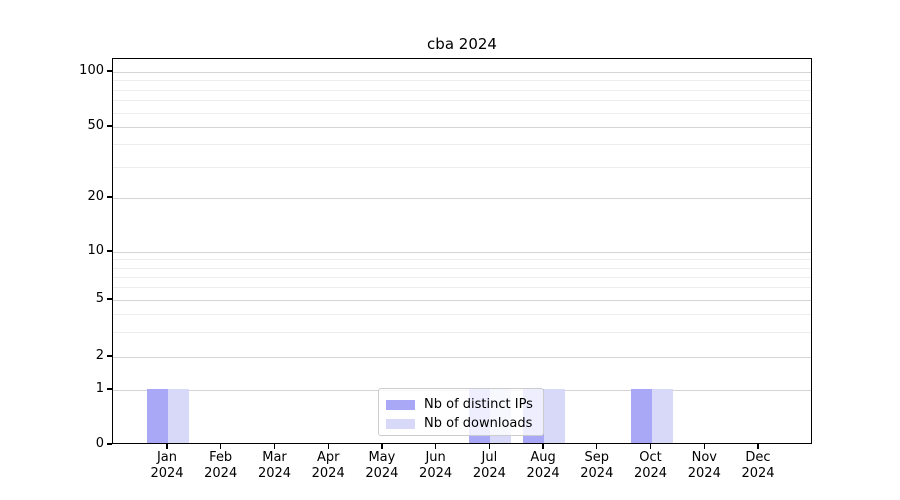 The height and width of the screenshot is (500, 900). What do you see at coordinates (221, 446) in the screenshot?
I see `x-tick-mark-feb` at bounding box center [221, 446].